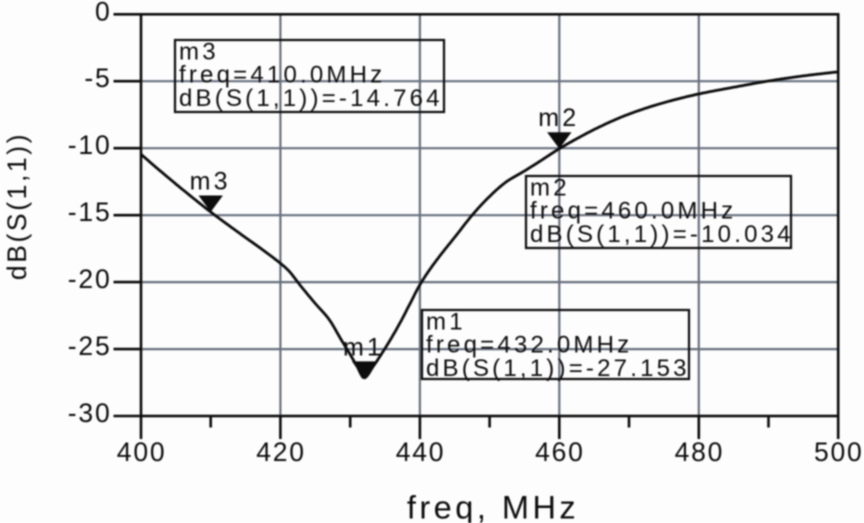 The image size is (864, 523). Describe the element at coordinates (558, 368) in the screenshot. I see `svg-text: dB(S(1,1))=-27.153` at that location.